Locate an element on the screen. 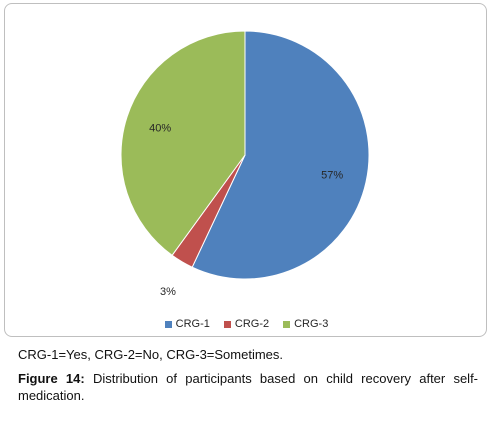  legend-item-crg-3: CRG-3 is located at coordinates (305, 324).